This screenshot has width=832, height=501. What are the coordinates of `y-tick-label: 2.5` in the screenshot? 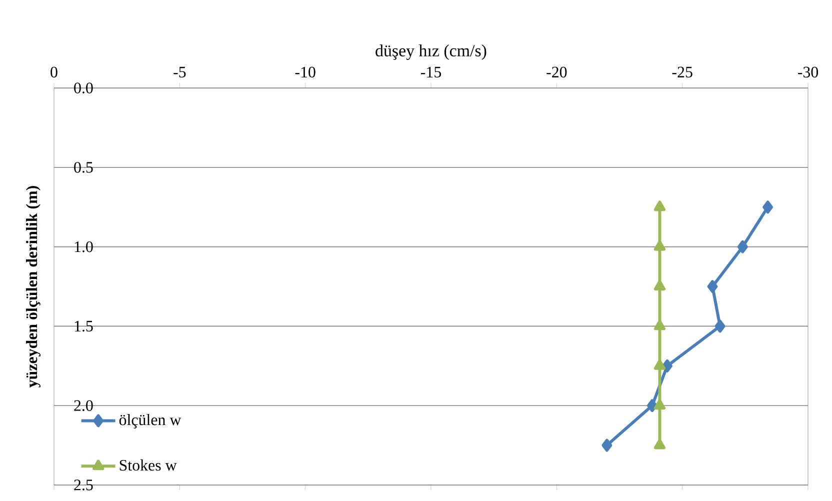 It's located at (83, 485).